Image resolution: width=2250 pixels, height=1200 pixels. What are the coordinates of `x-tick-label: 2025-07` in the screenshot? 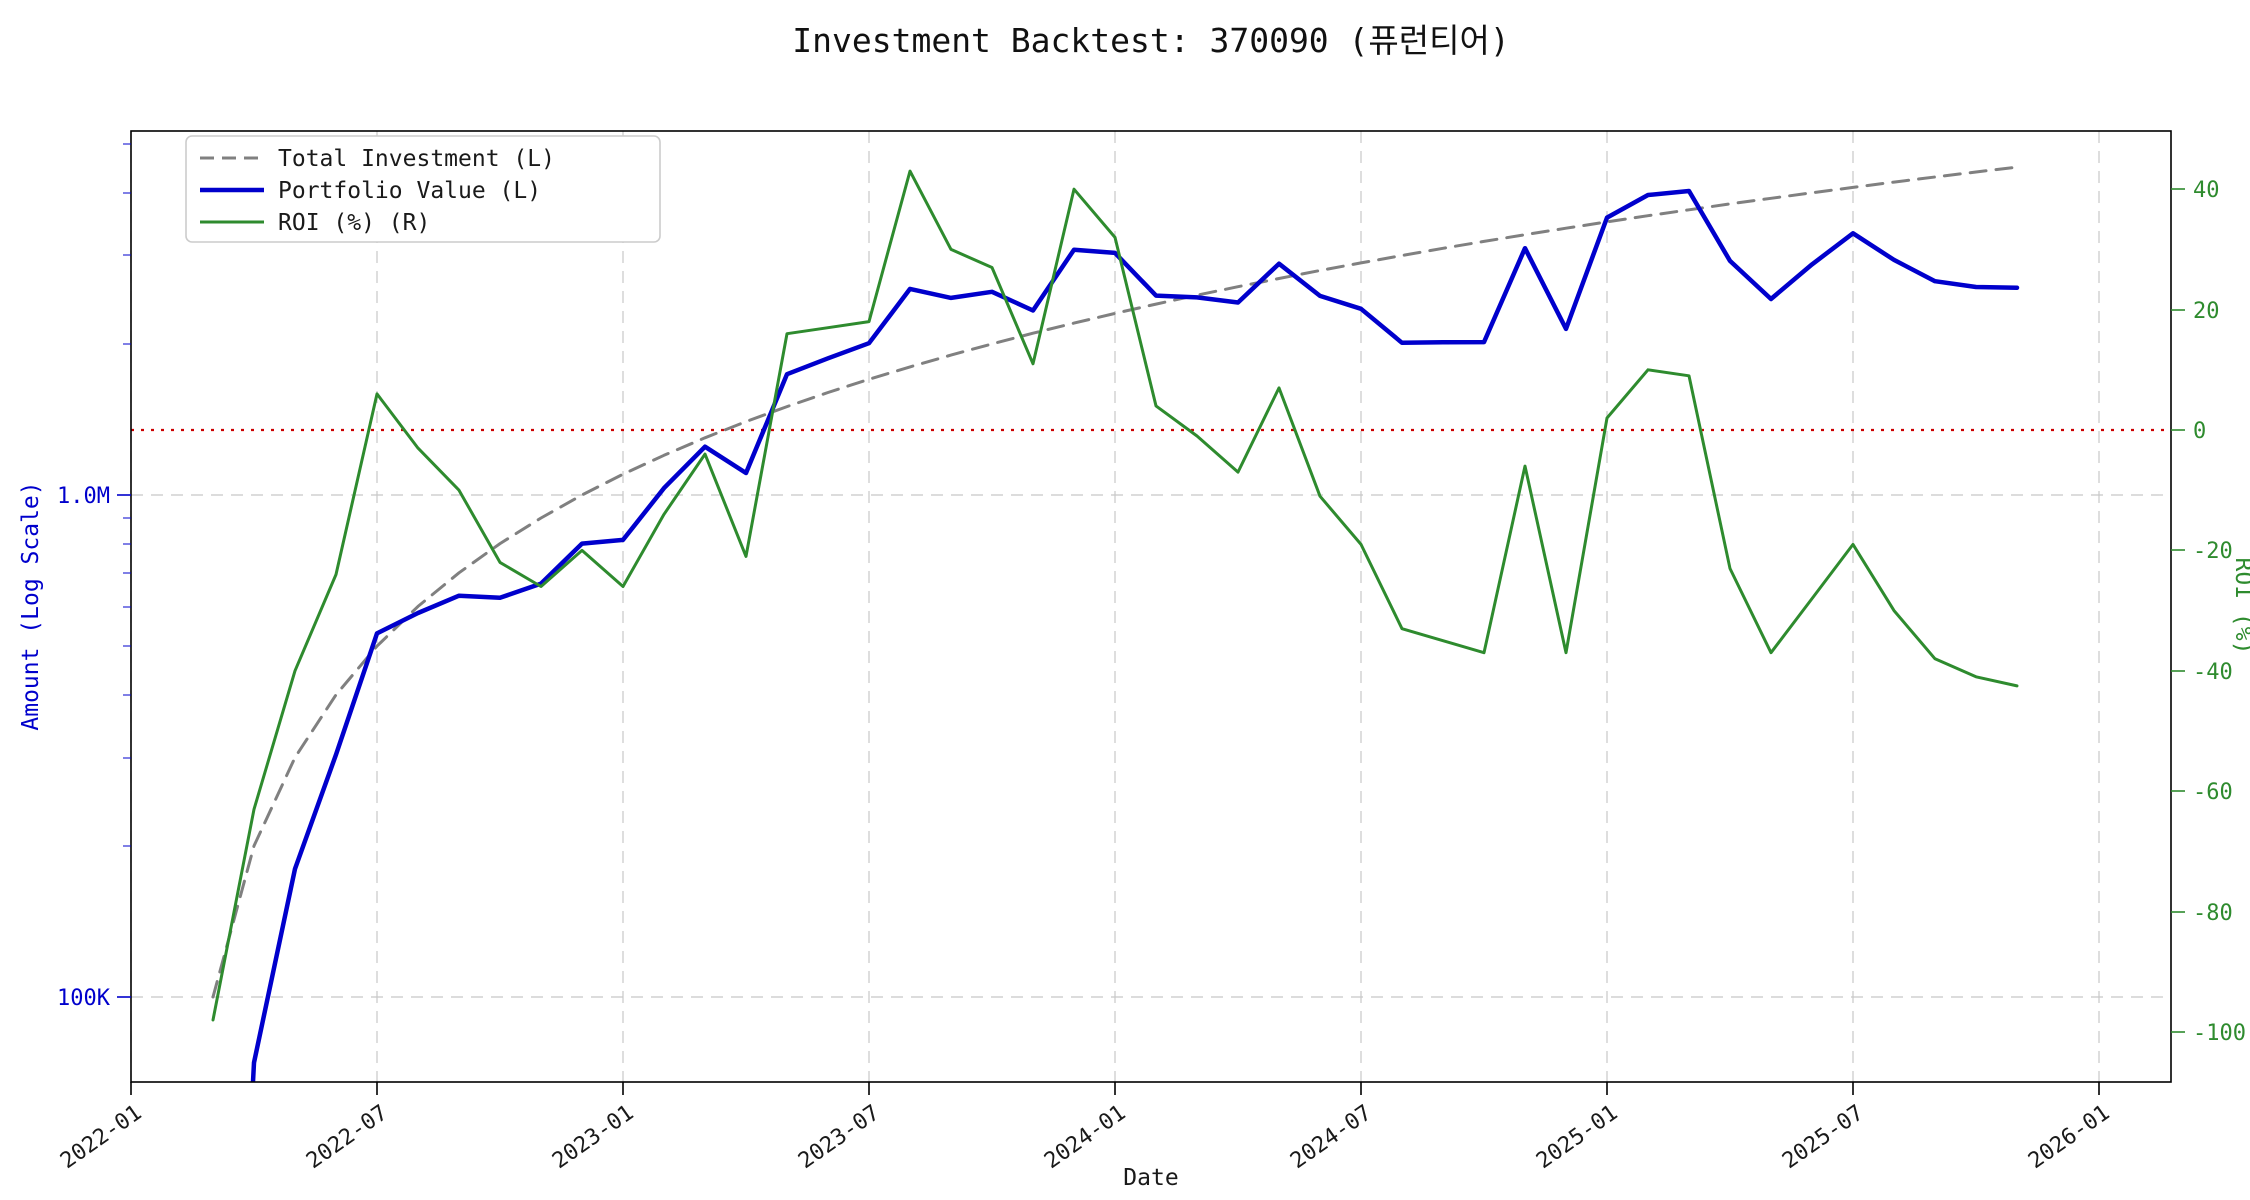 It's located at (1823, 1137).